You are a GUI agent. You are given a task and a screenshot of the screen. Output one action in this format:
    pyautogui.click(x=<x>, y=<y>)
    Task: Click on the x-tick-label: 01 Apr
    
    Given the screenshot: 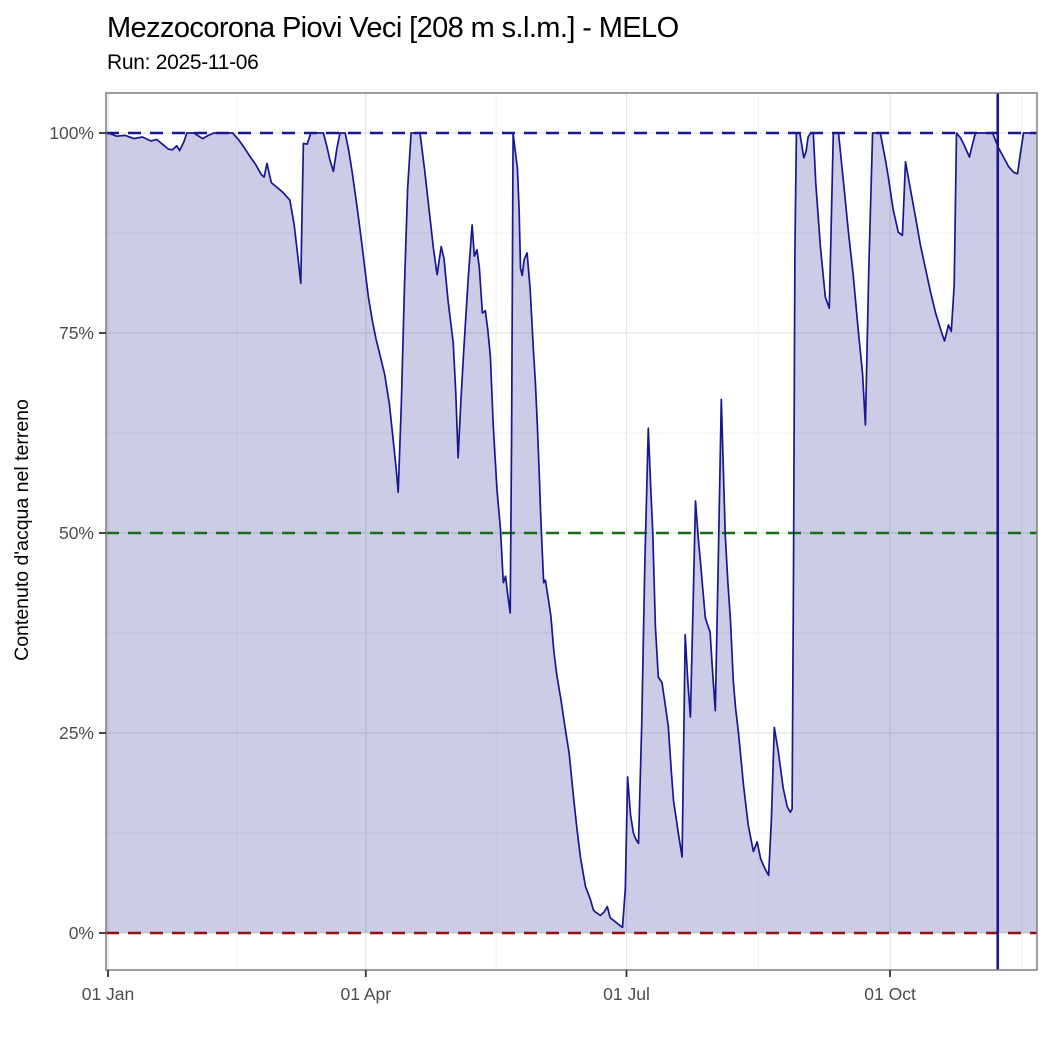 What is the action you would take?
    pyautogui.click(x=366, y=994)
    